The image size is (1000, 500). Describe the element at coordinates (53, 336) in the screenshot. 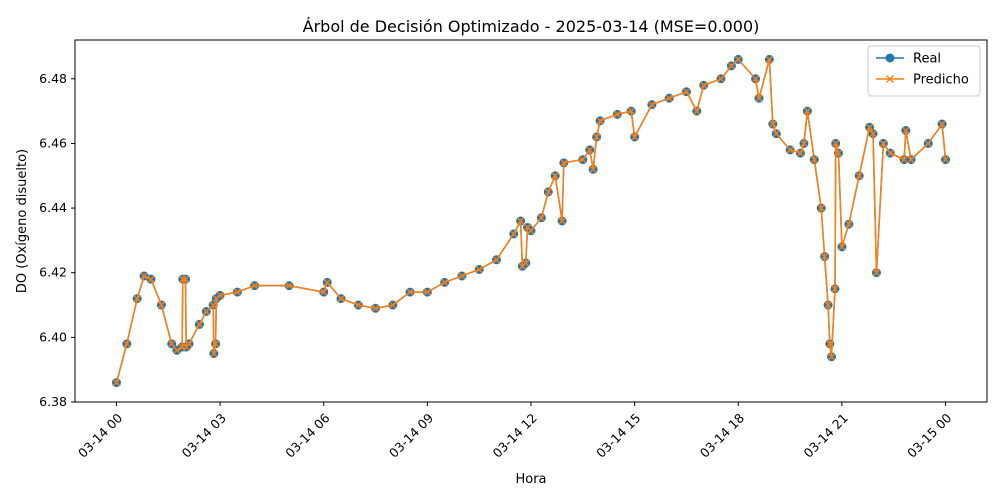

I see `y-tick-label-1: 6.40` at that location.